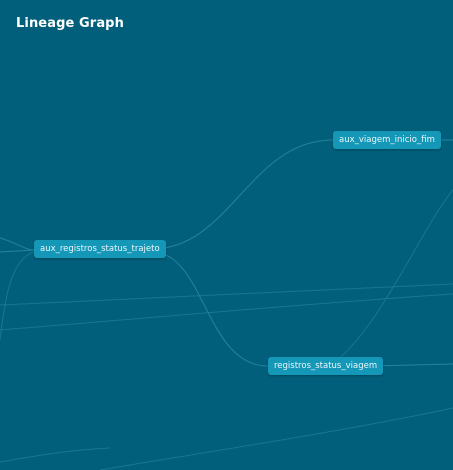  Describe the element at coordinates (100, 249) in the screenshot. I see `node-aux-registros-status-trajeto: aux_registros_status_trajeto` at that location.